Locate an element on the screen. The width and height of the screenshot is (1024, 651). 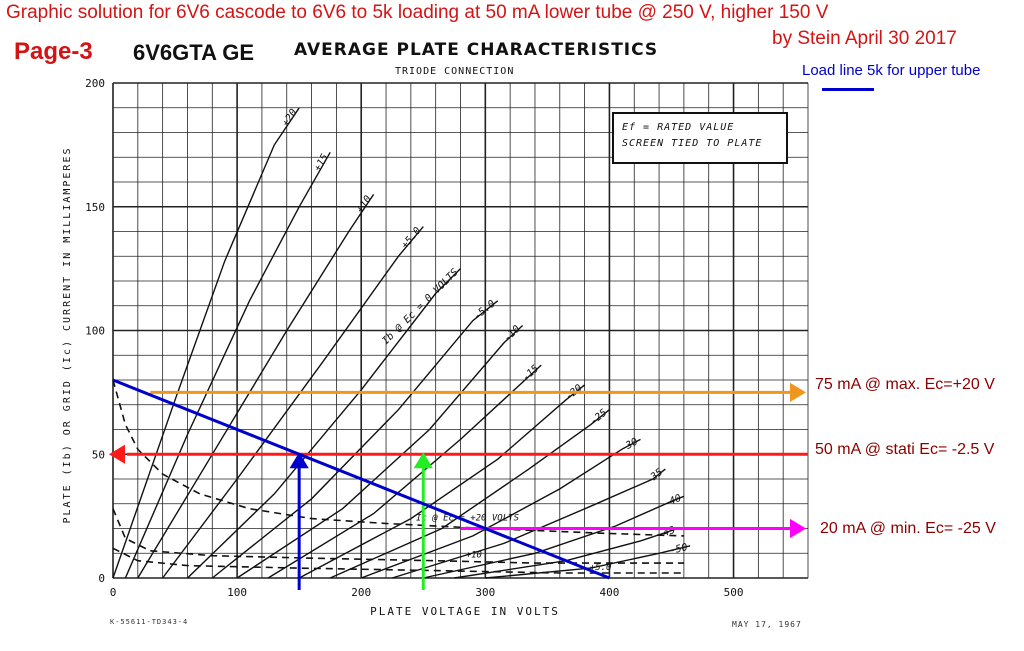
magenta-arrow-head is located at coordinates (798, 528).